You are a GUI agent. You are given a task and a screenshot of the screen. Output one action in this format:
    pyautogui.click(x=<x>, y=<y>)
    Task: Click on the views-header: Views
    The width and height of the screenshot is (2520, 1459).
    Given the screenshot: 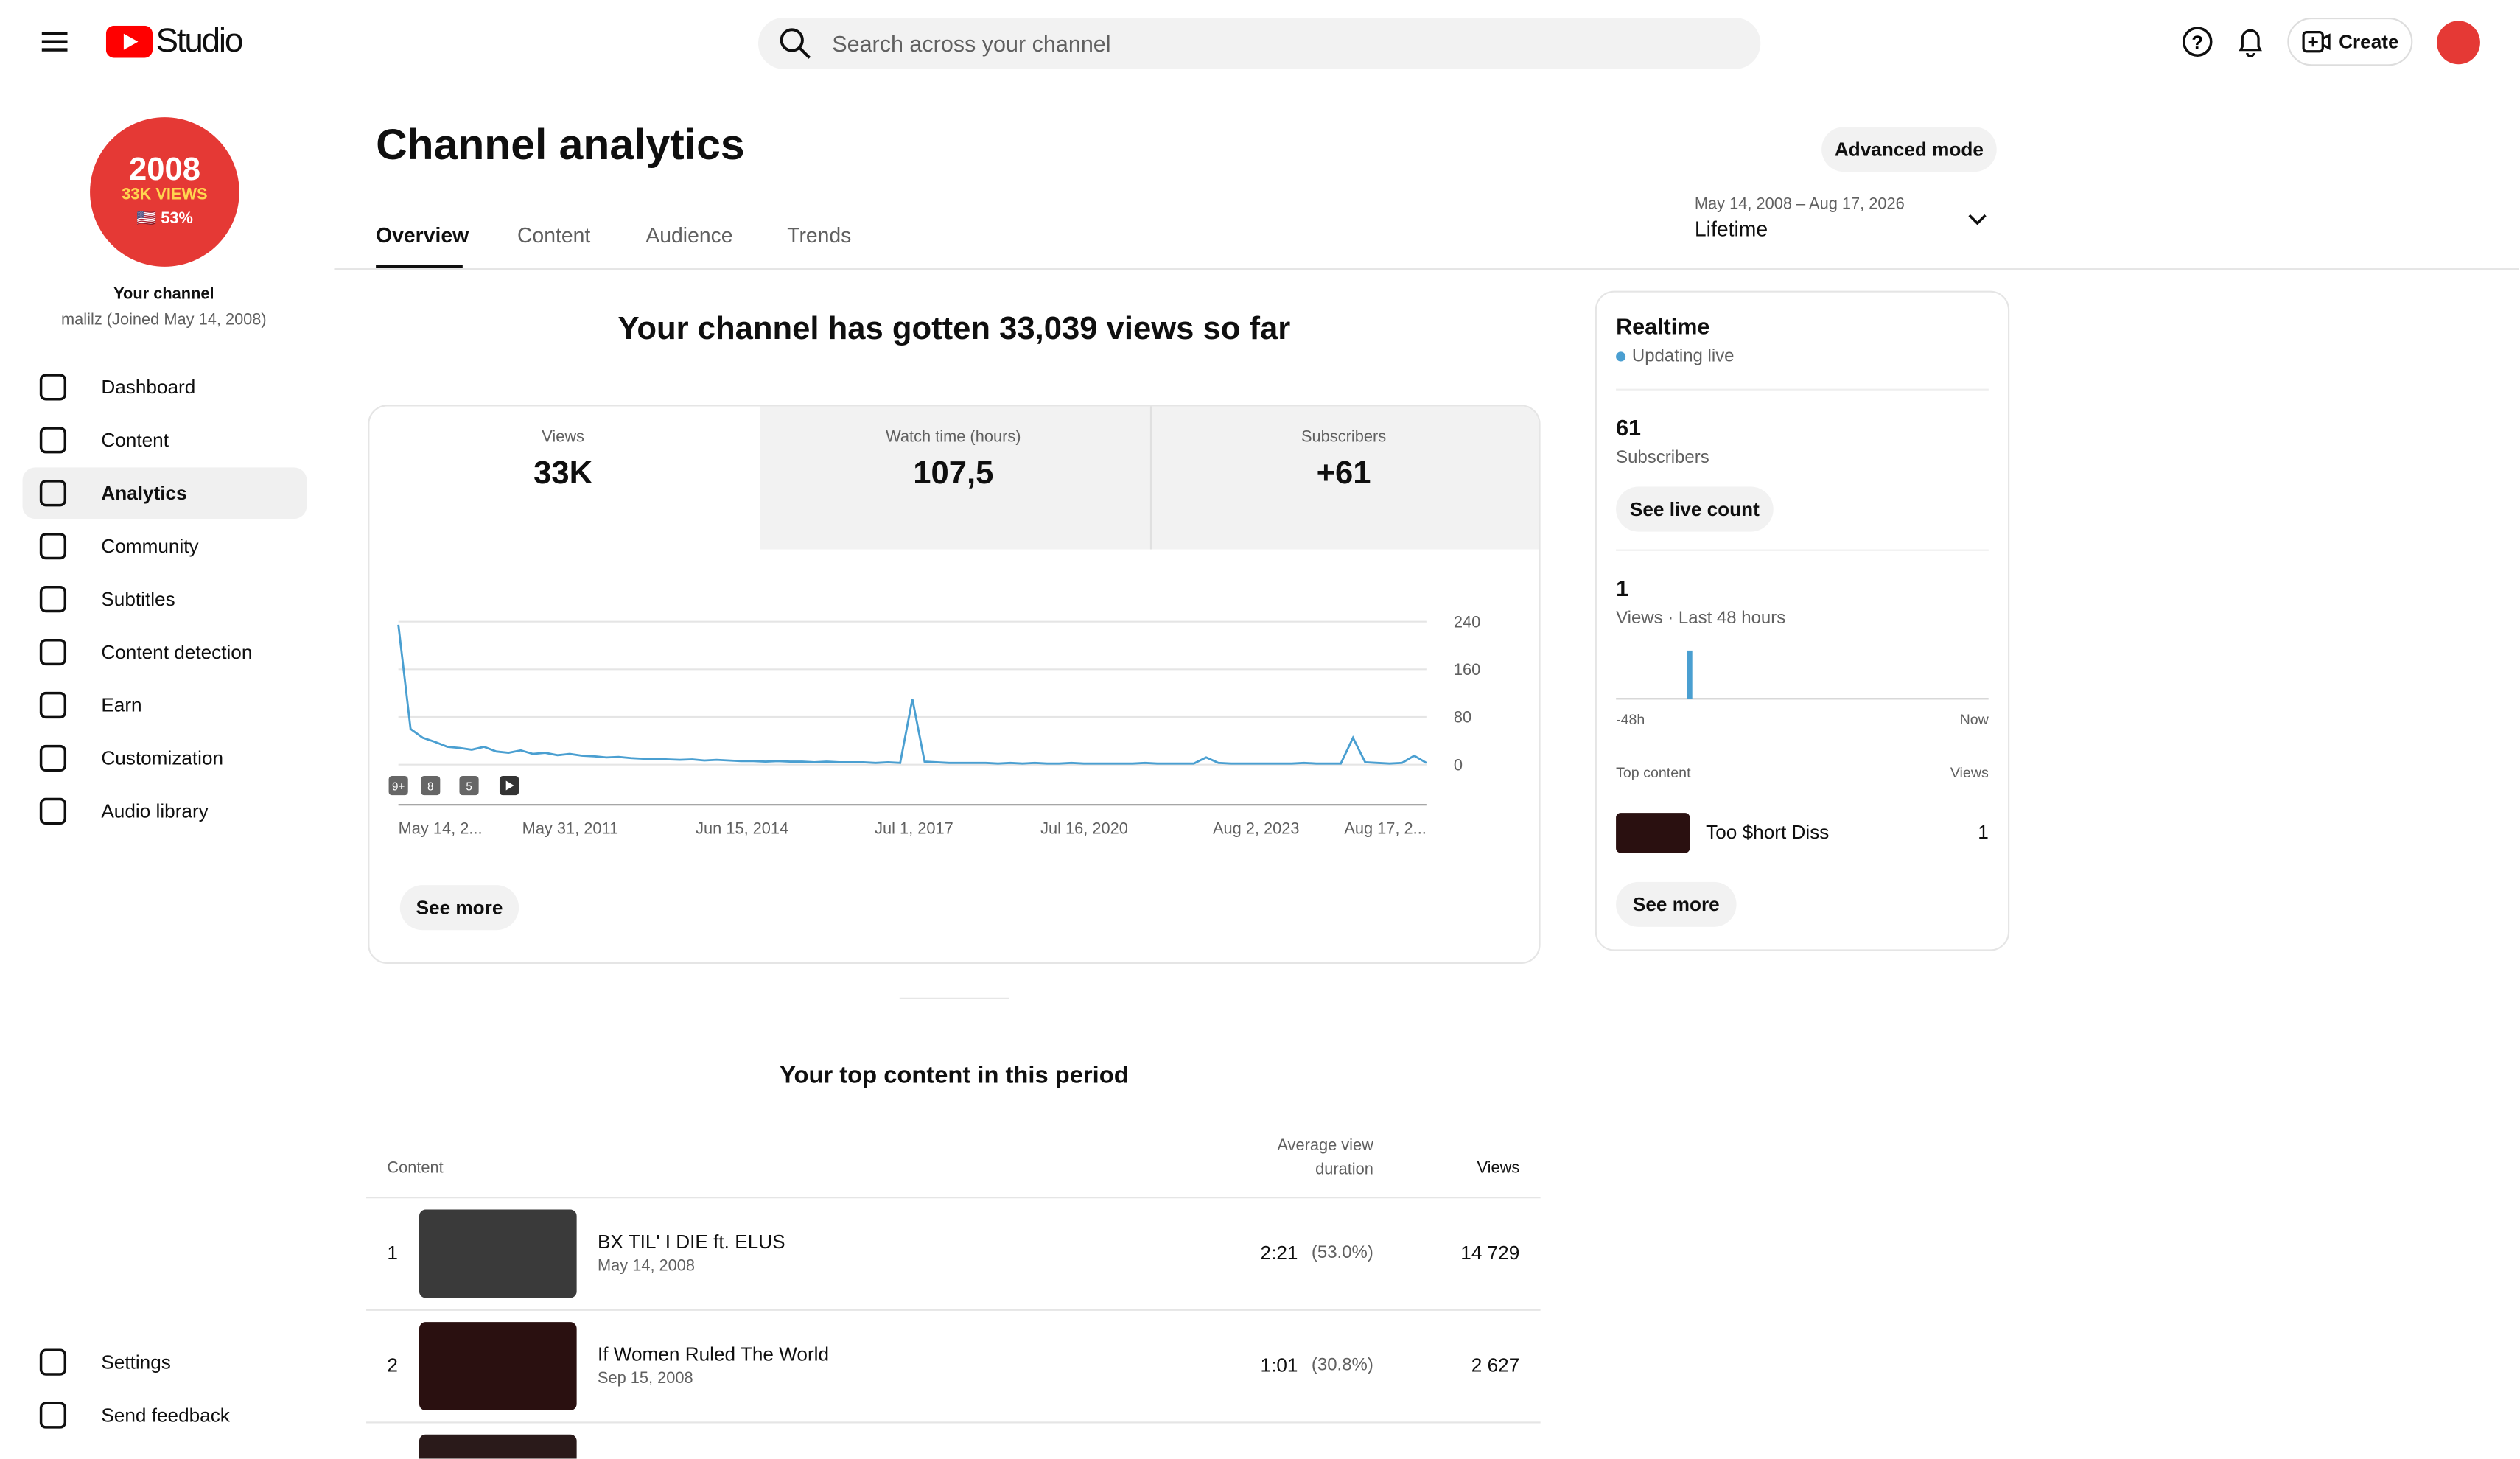 What is the action you would take?
    pyautogui.click(x=1969, y=772)
    